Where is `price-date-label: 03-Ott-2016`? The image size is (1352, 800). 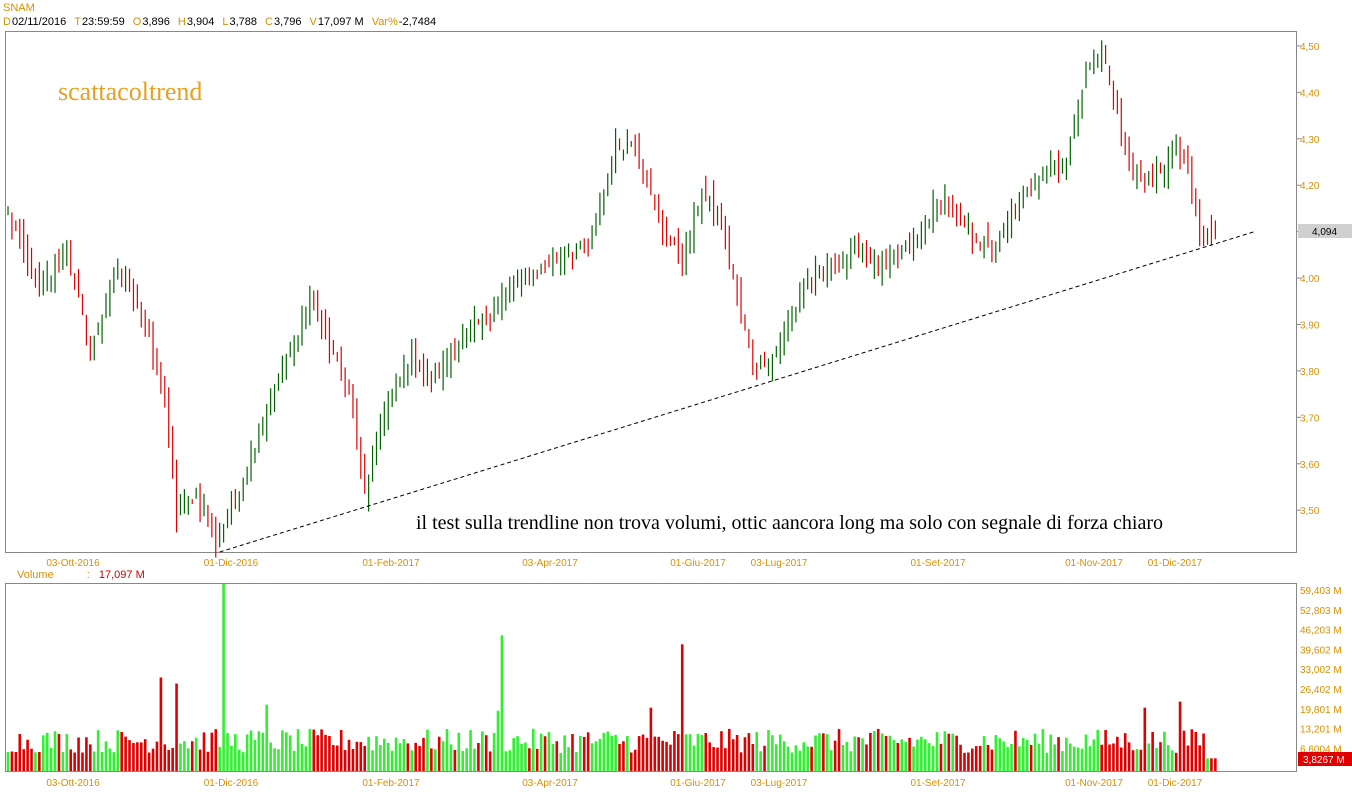
price-date-label: 03-Ott-2016 is located at coordinates (73, 563).